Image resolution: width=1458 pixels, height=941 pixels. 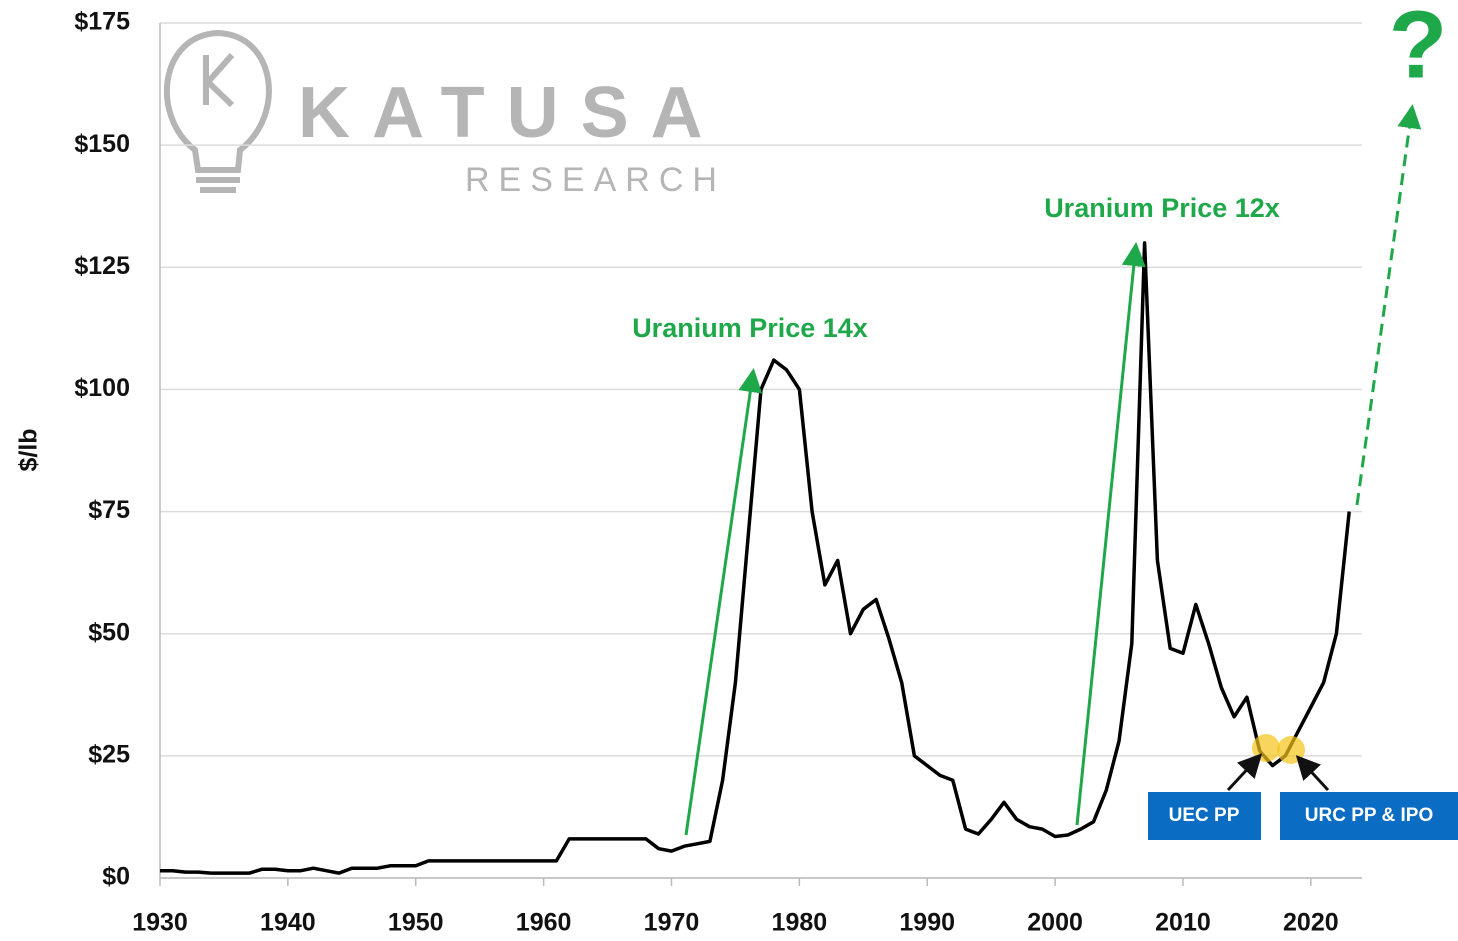 I want to click on watermark: KATUSA, so click(x=511, y=113).